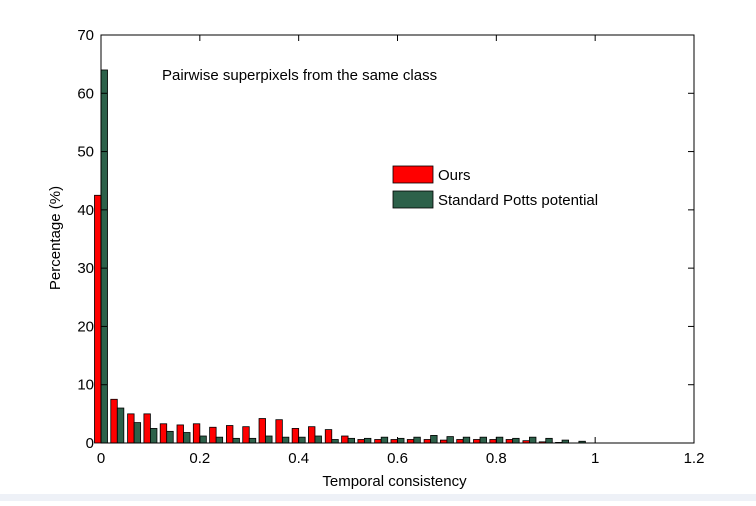  What do you see at coordinates (496, 458) in the screenshot?
I see `x-tick-label: 0.8` at bounding box center [496, 458].